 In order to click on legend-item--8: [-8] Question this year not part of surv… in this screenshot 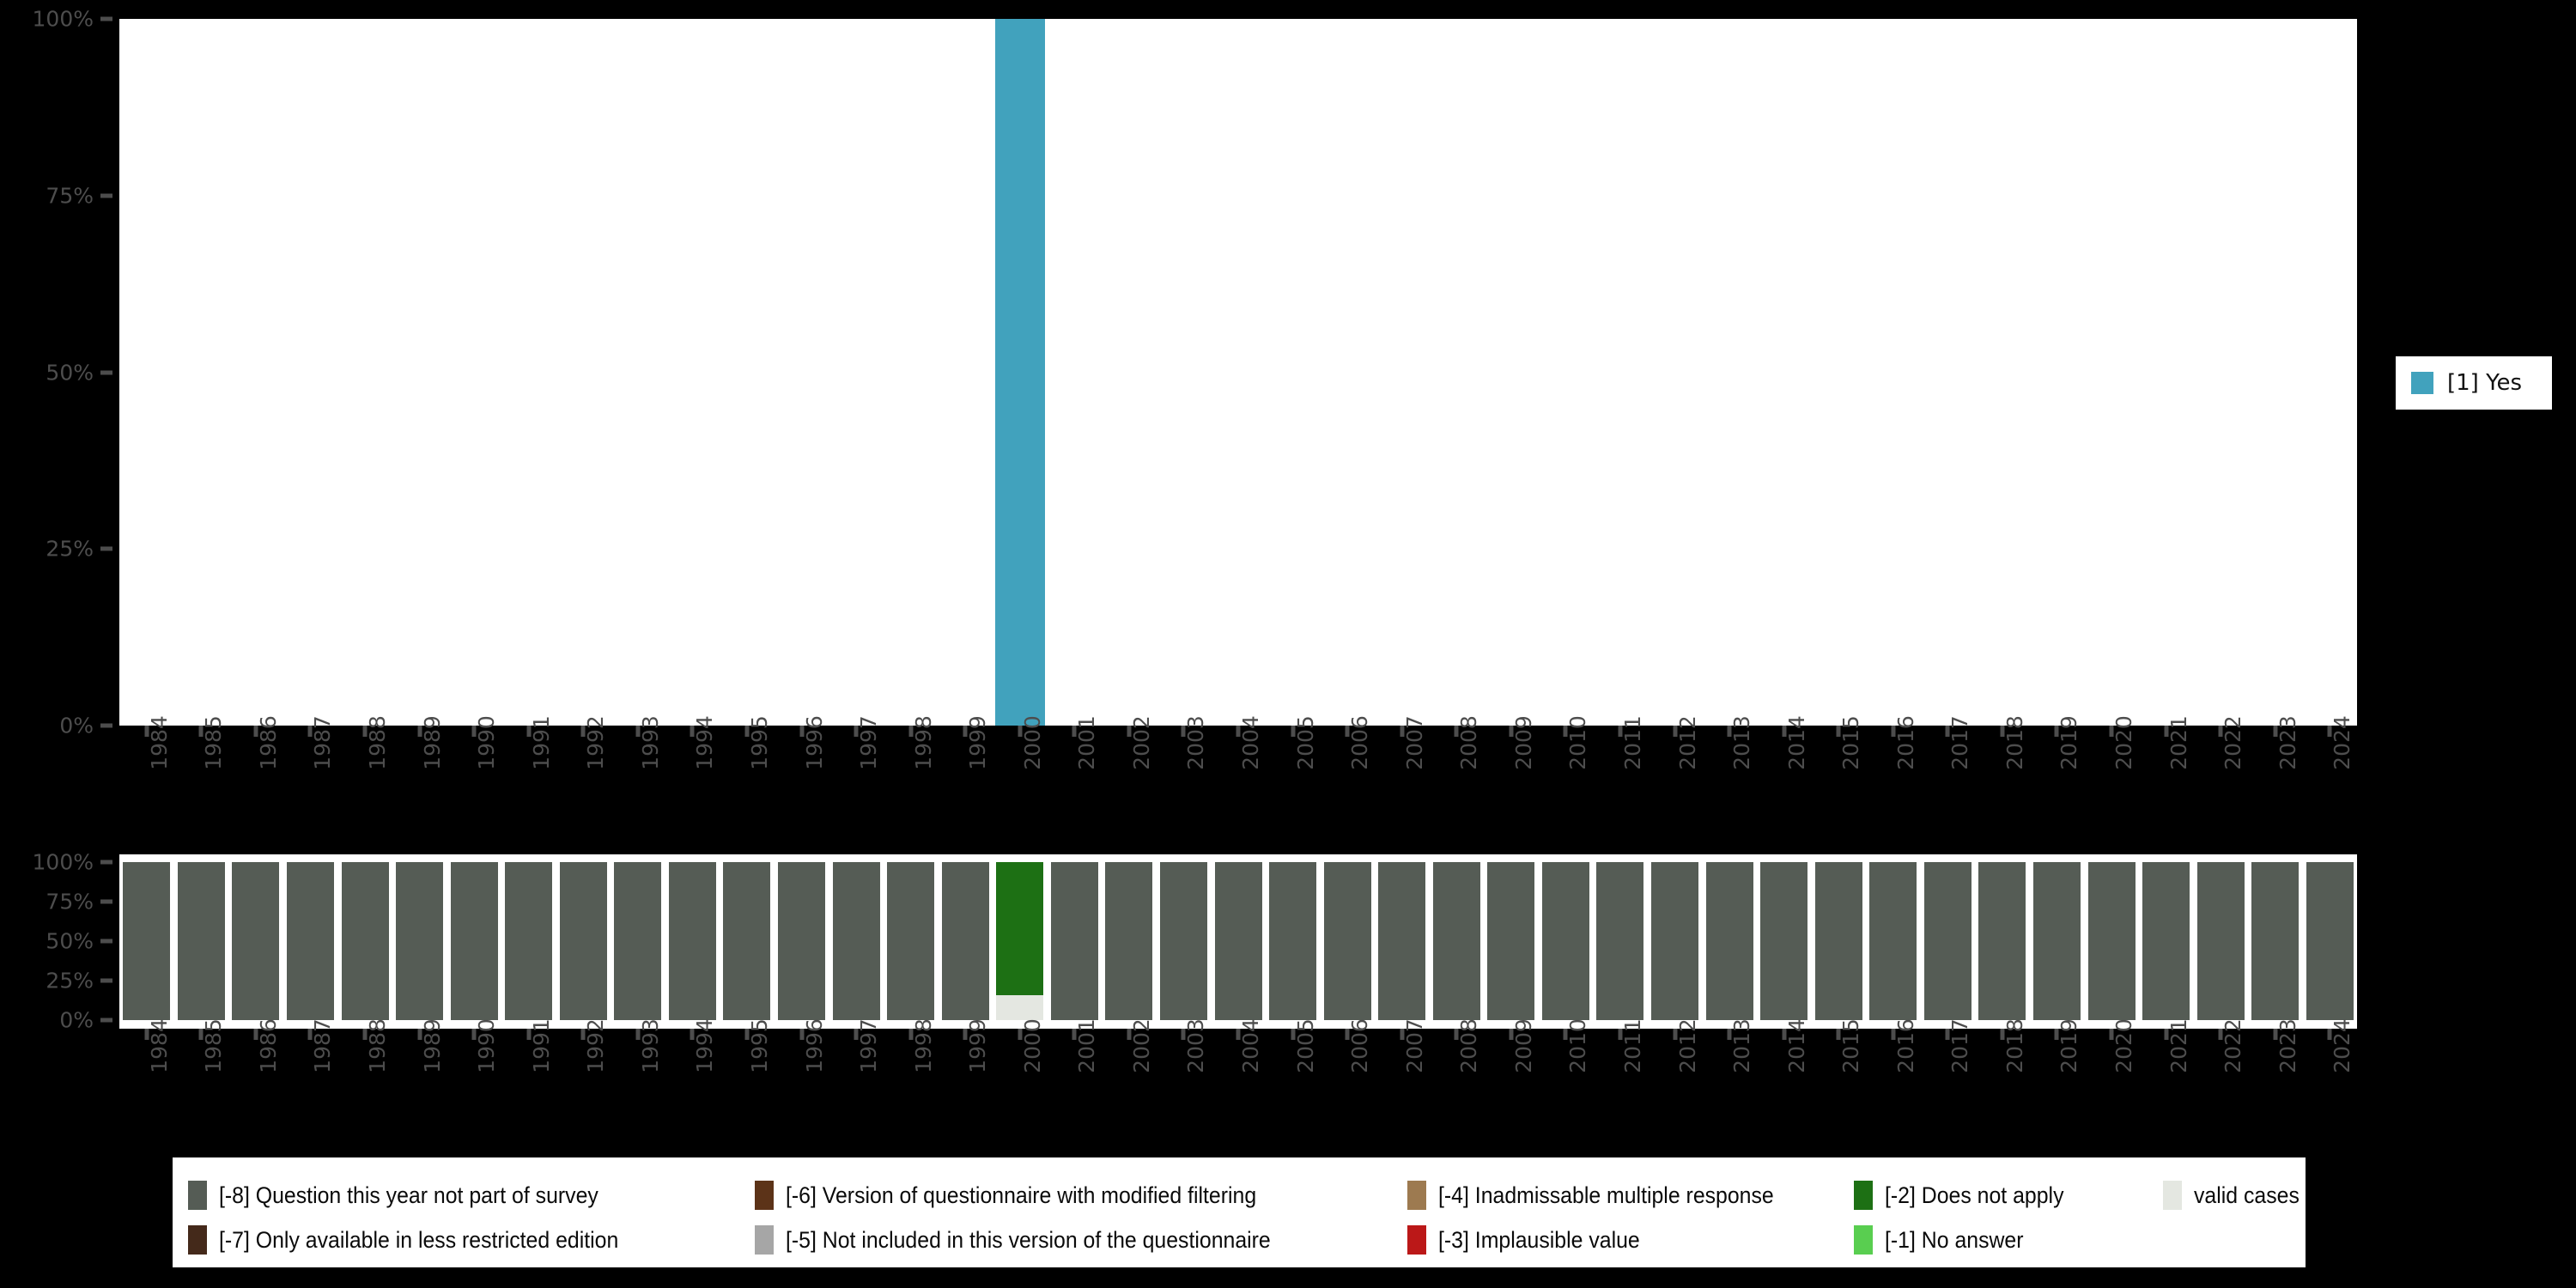, I will do `click(472, 1195)`.